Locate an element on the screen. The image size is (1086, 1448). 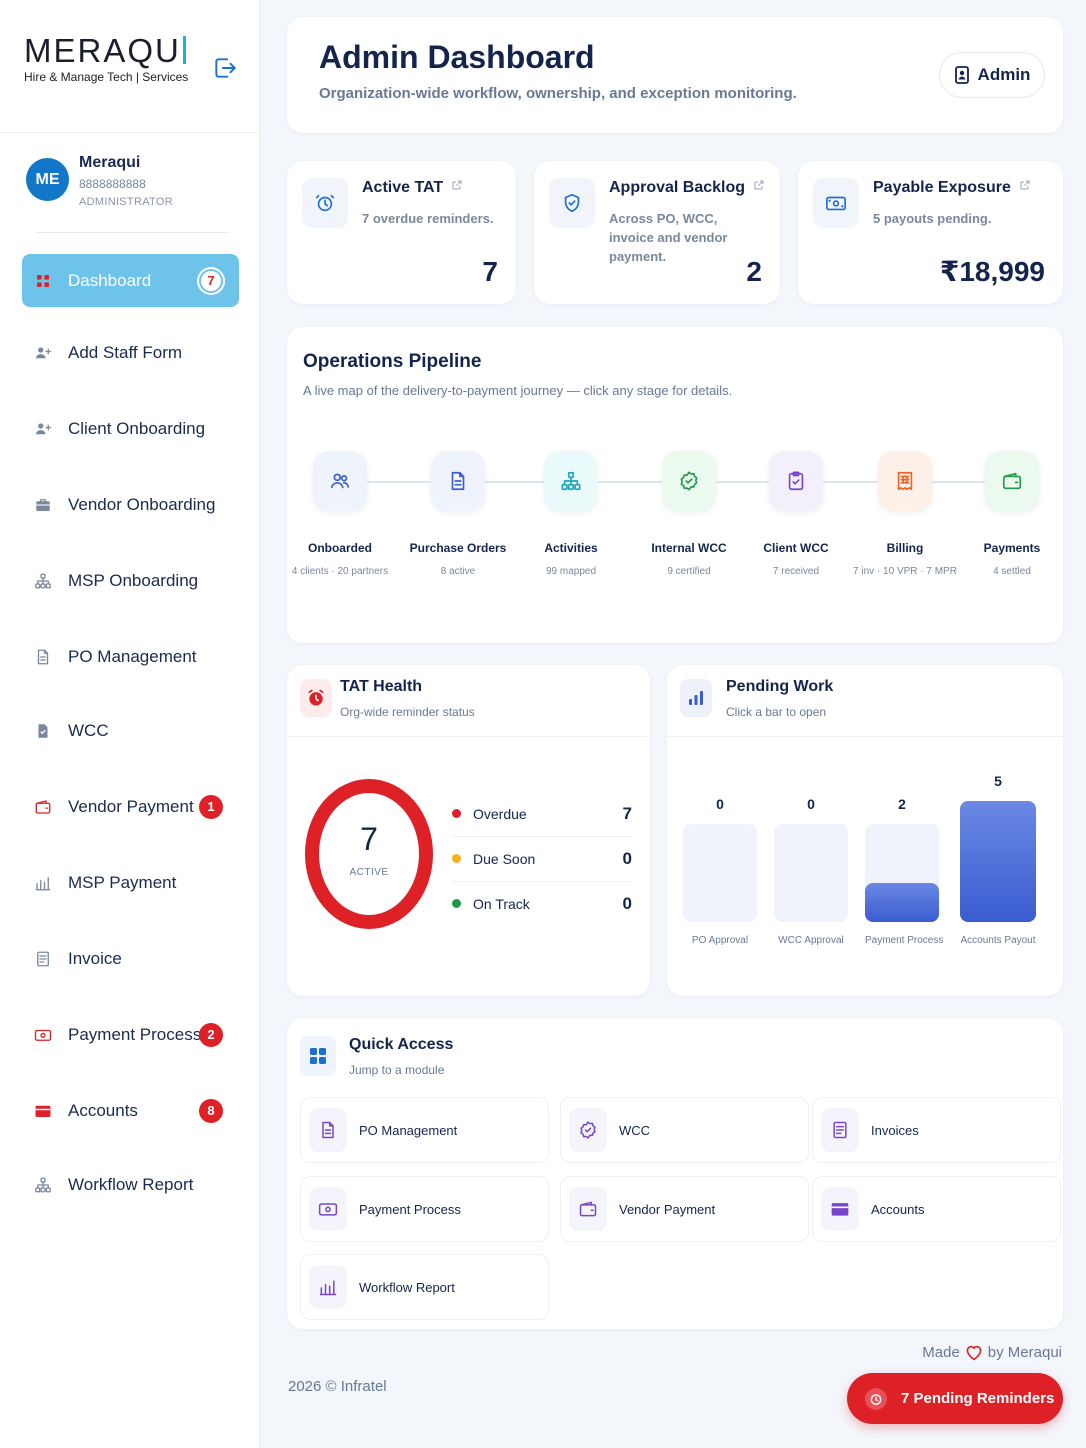
bar-category-label: PO Approval is located at coordinates (720, 940).